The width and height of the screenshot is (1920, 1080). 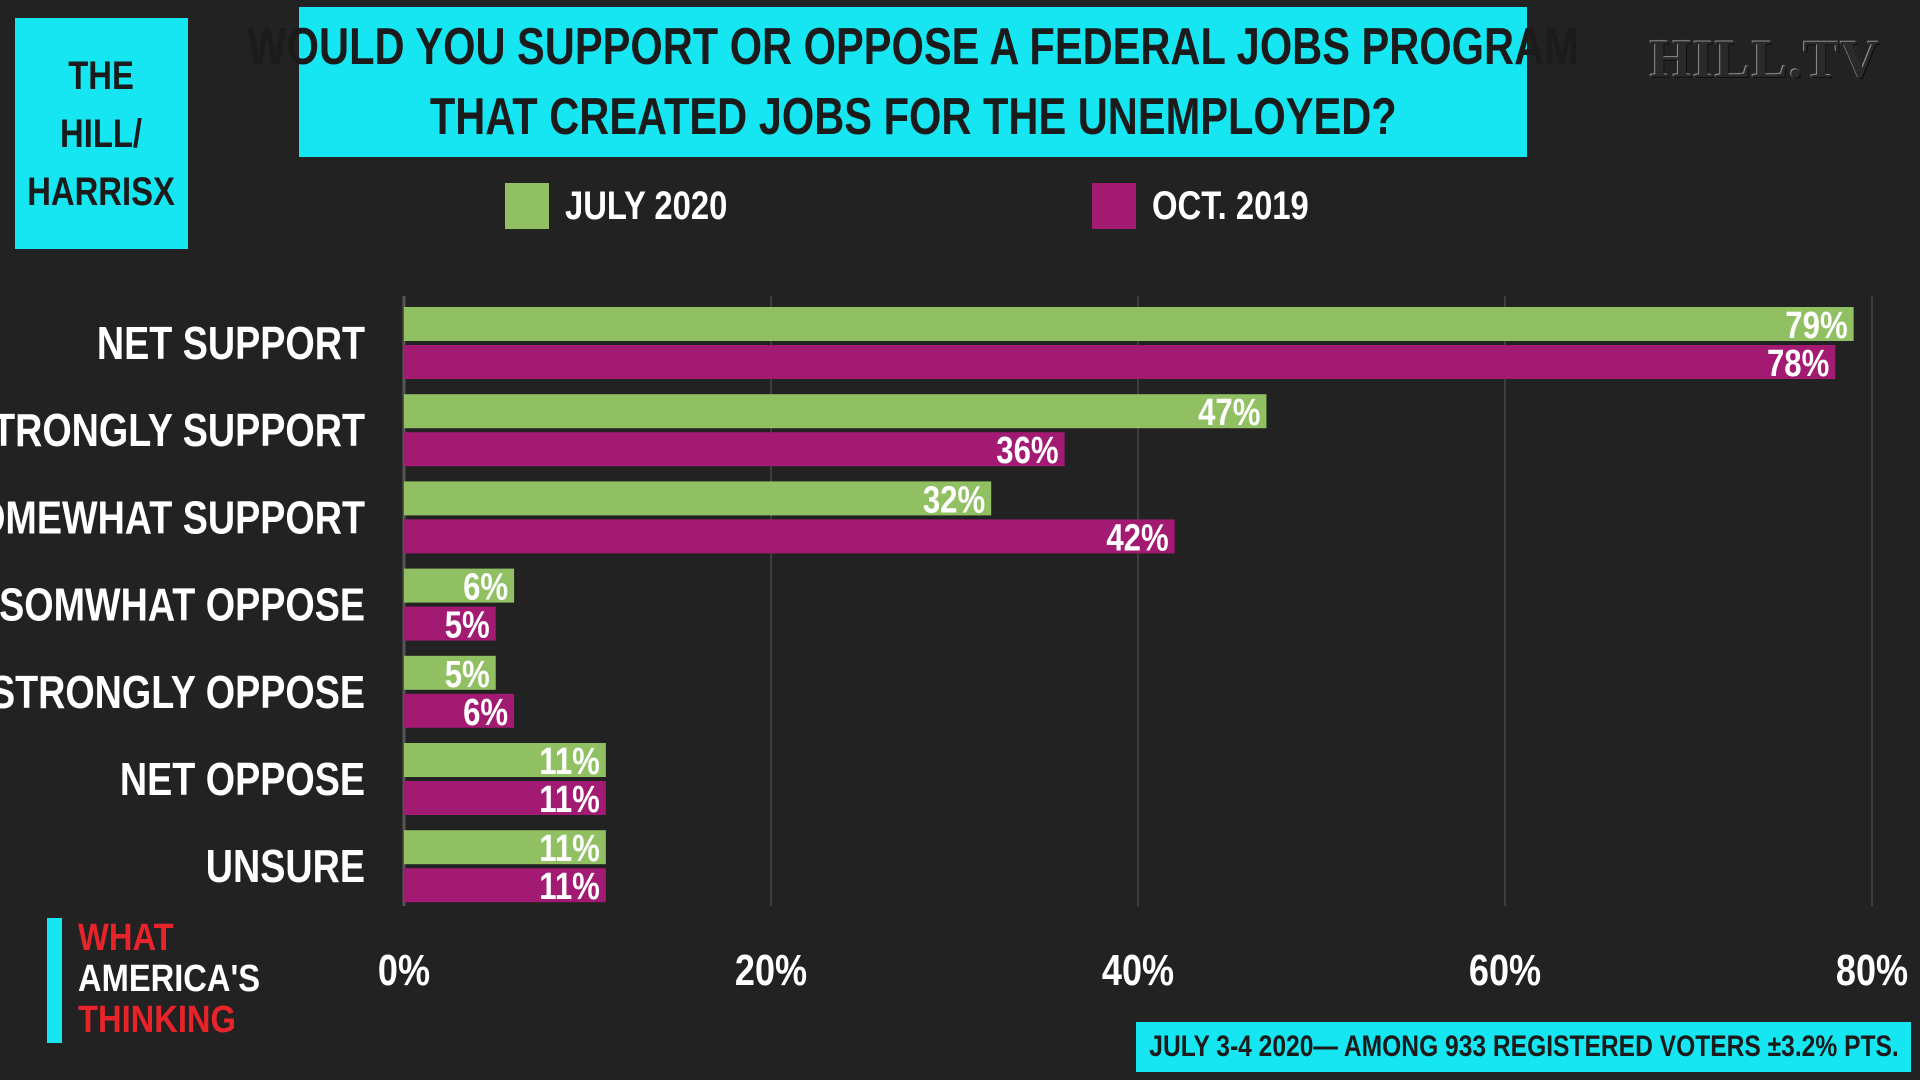 I want to click on source-line-2: HARRISX, so click(x=101, y=191).